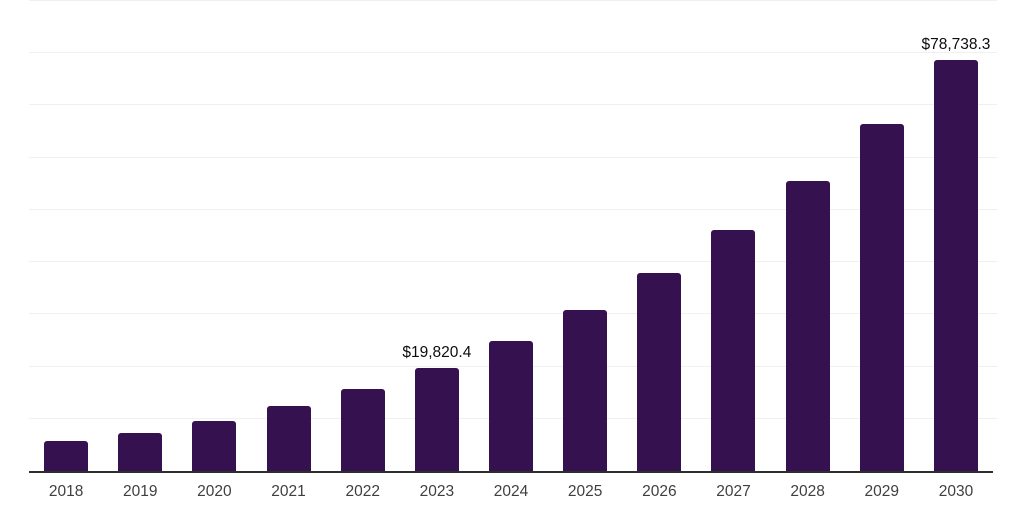 The image size is (1024, 512). I want to click on x-axis-label-2024: 2024, so click(511, 491).